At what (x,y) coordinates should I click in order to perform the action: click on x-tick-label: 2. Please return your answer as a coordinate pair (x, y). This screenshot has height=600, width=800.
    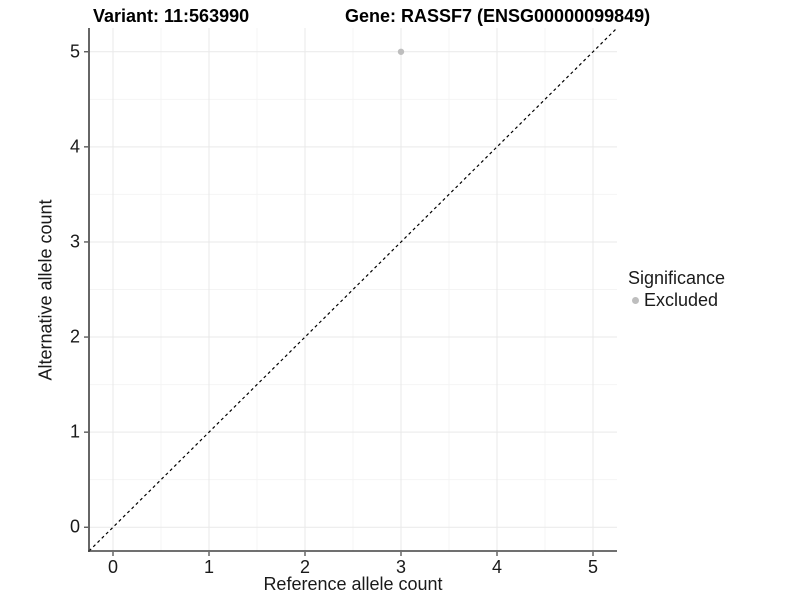
    Looking at the image, I should click on (305, 567).